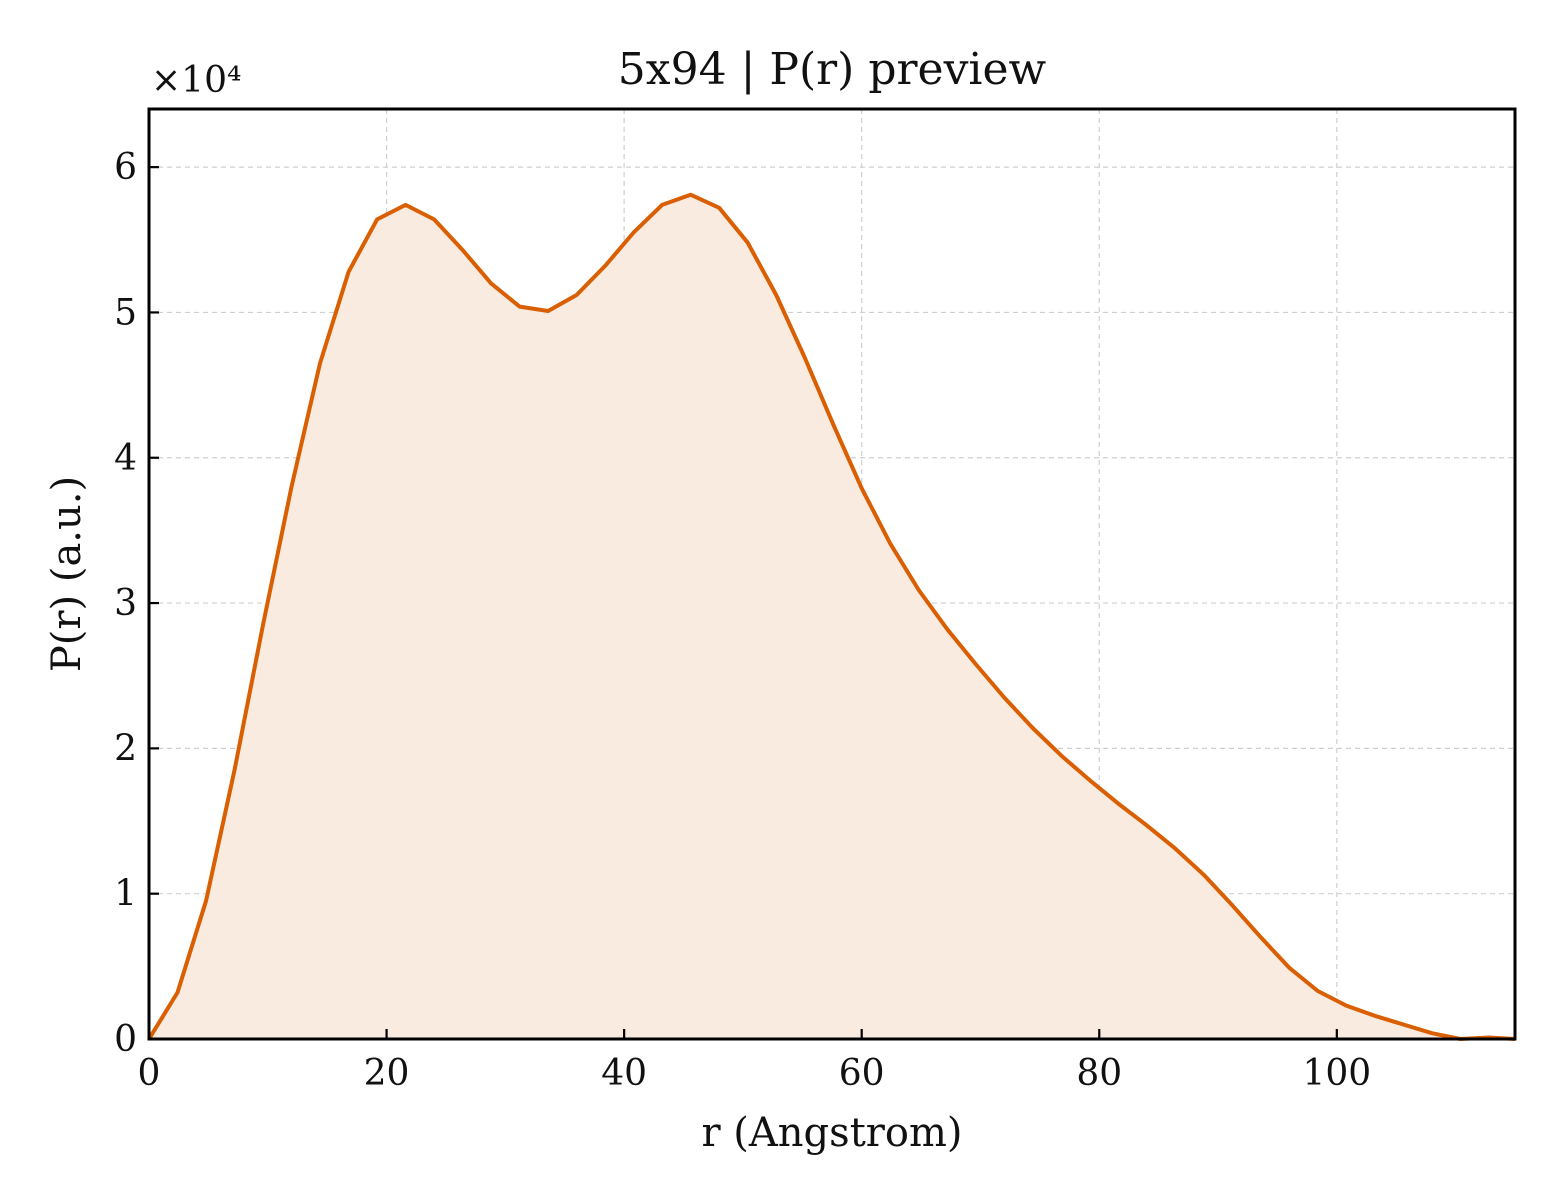 The image size is (1560, 1200). Describe the element at coordinates (125, 1039) in the screenshot. I see `y-tick-label: 0` at that location.